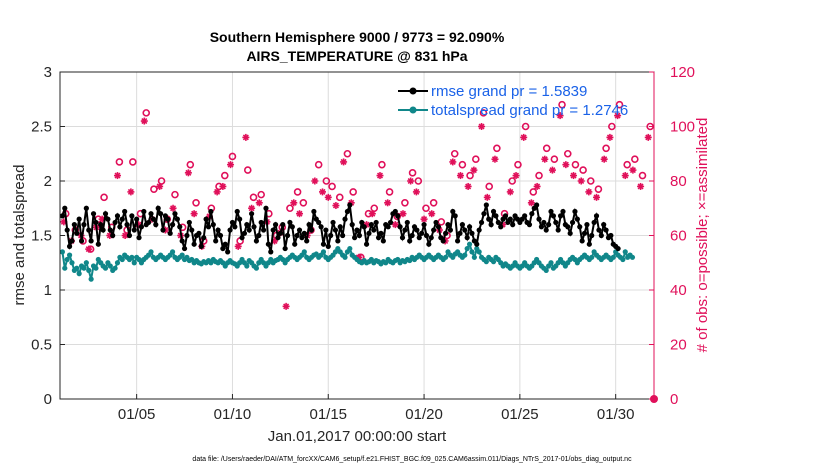  Describe the element at coordinates (41, 236) in the screenshot. I see `y-tick-label: 1.5` at that location.